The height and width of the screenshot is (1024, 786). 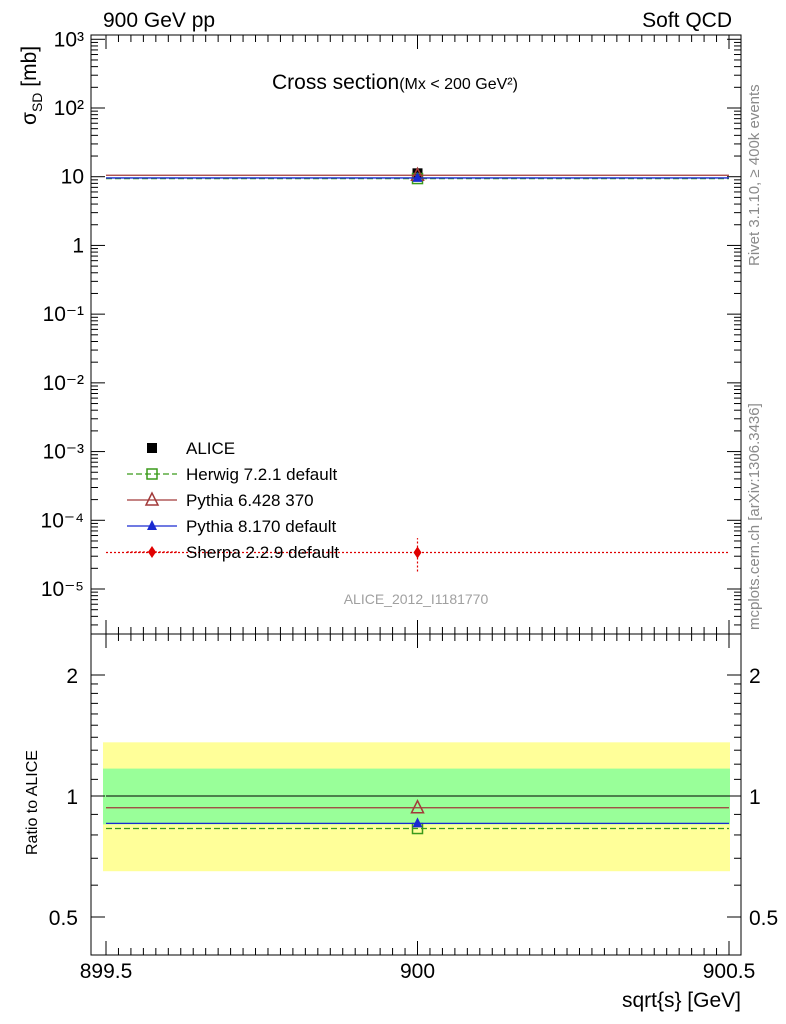 What do you see at coordinates (250, 500) in the screenshot?
I see `legend-label-2: Pythia 6.428 370` at bounding box center [250, 500].